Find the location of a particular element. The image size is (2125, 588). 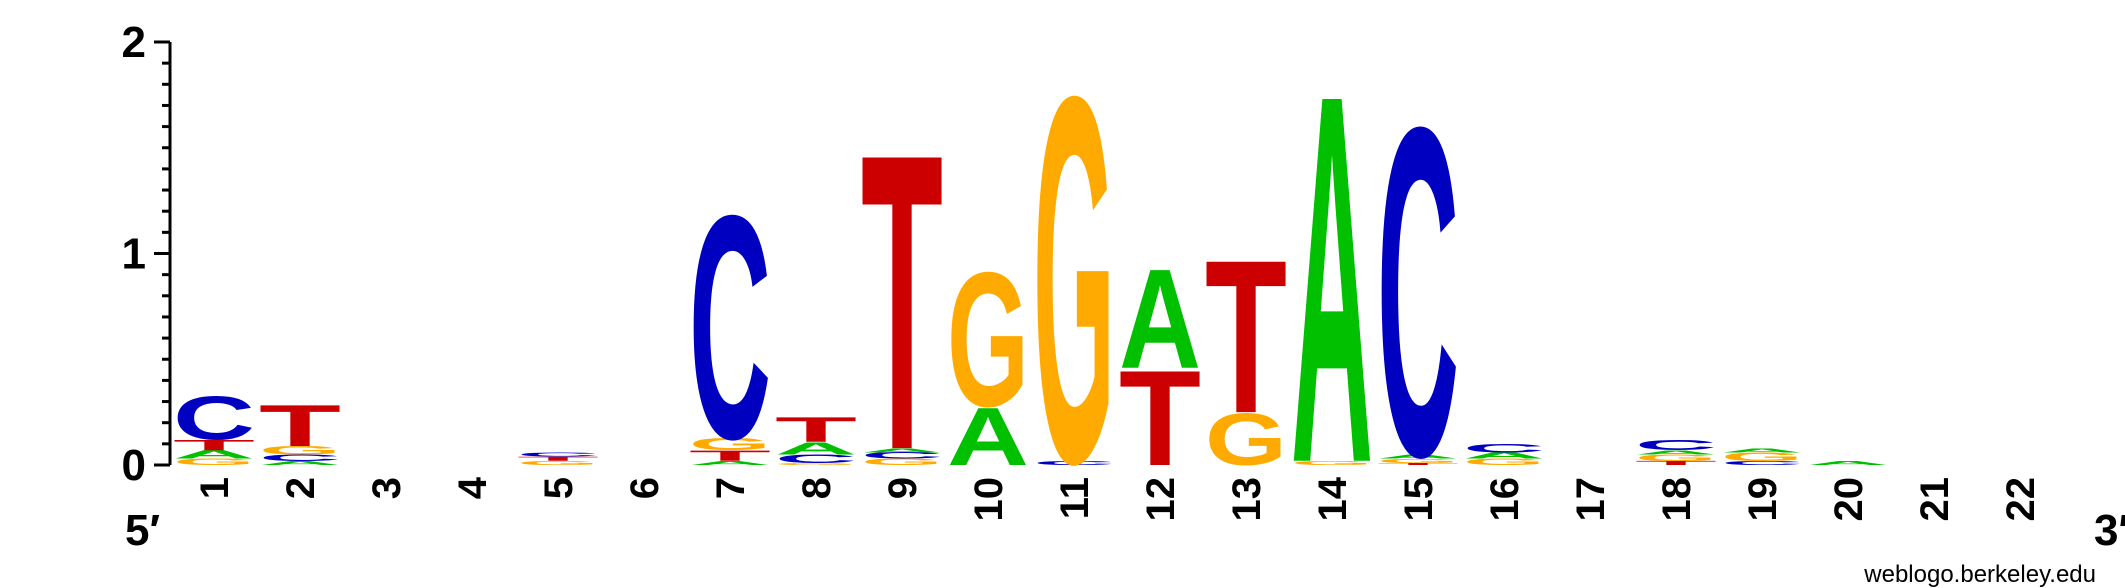

position-label: 8 is located at coordinates (817, 488).